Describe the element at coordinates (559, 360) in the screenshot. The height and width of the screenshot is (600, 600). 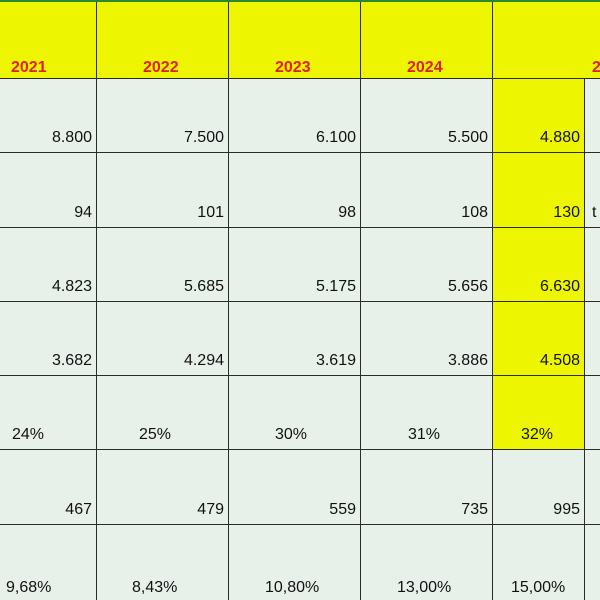
I see `cell-value: 4.508` at that location.